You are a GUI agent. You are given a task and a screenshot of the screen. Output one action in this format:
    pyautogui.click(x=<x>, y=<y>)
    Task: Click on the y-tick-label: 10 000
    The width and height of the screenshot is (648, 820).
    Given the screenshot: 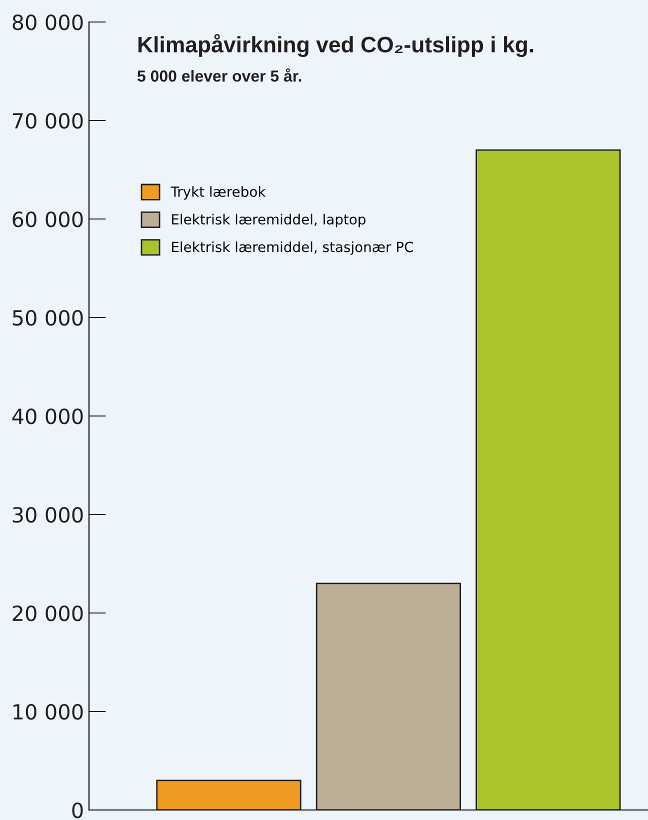 What is the action you would take?
    pyautogui.click(x=48, y=712)
    